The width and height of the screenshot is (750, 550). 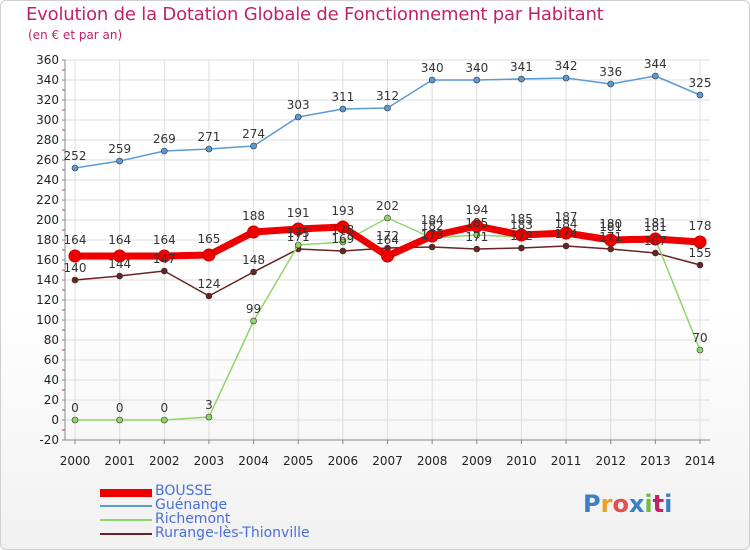 I want to click on data-label-s0: 180, so click(x=610, y=224).